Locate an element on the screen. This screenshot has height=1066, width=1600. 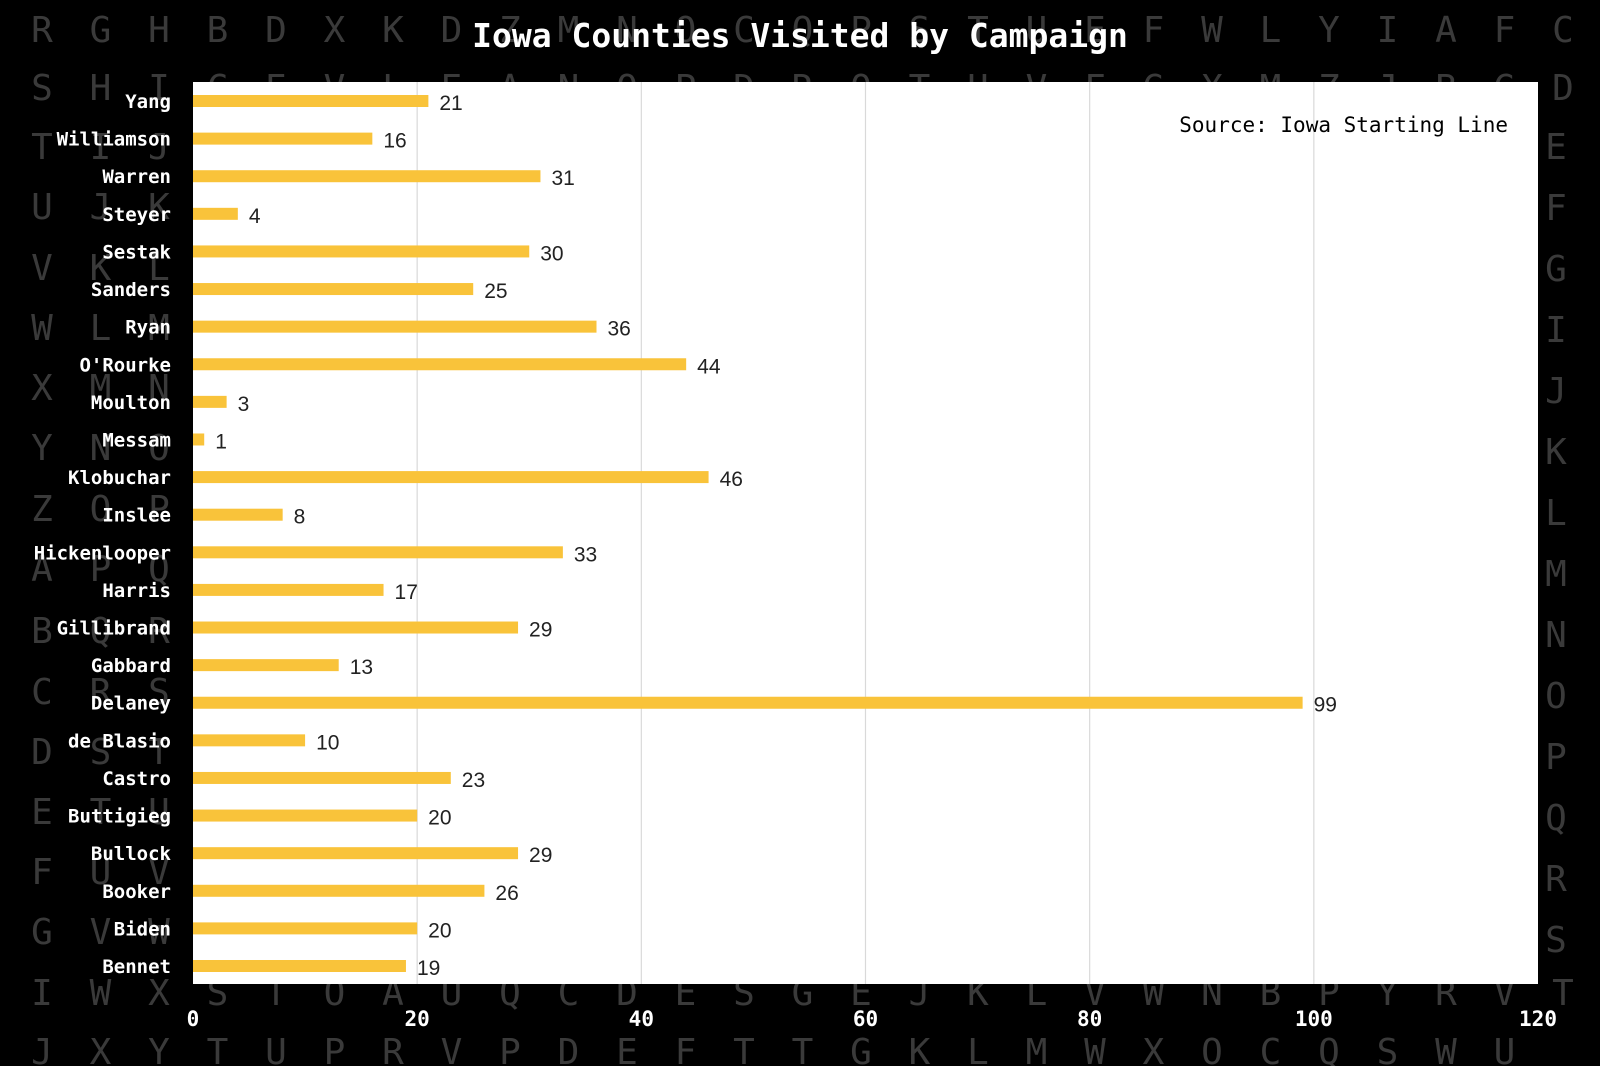
bar-value-label: 26 is located at coordinates (506, 893).